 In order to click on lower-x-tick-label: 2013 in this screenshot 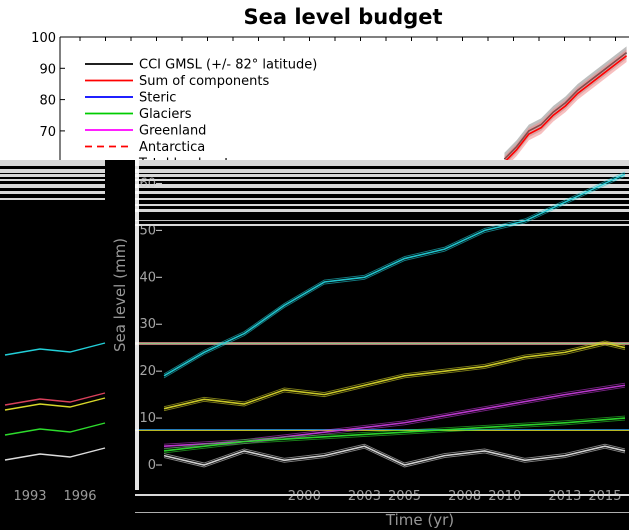, I will do `click(564, 496)`.